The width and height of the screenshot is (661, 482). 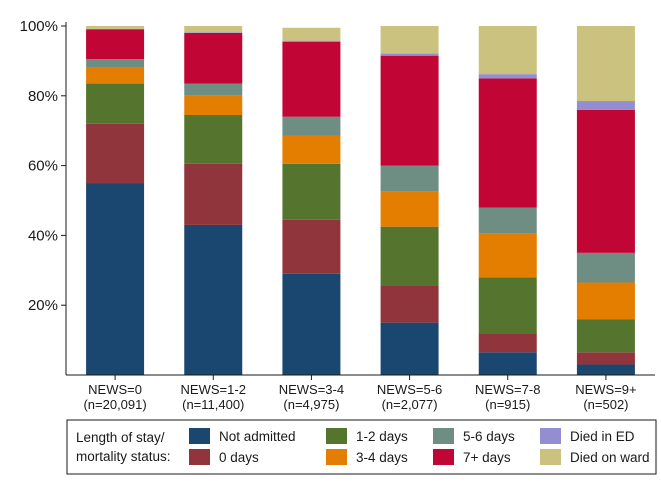 What do you see at coordinates (43, 96) in the screenshot?
I see `y-tick-label: 80%` at bounding box center [43, 96].